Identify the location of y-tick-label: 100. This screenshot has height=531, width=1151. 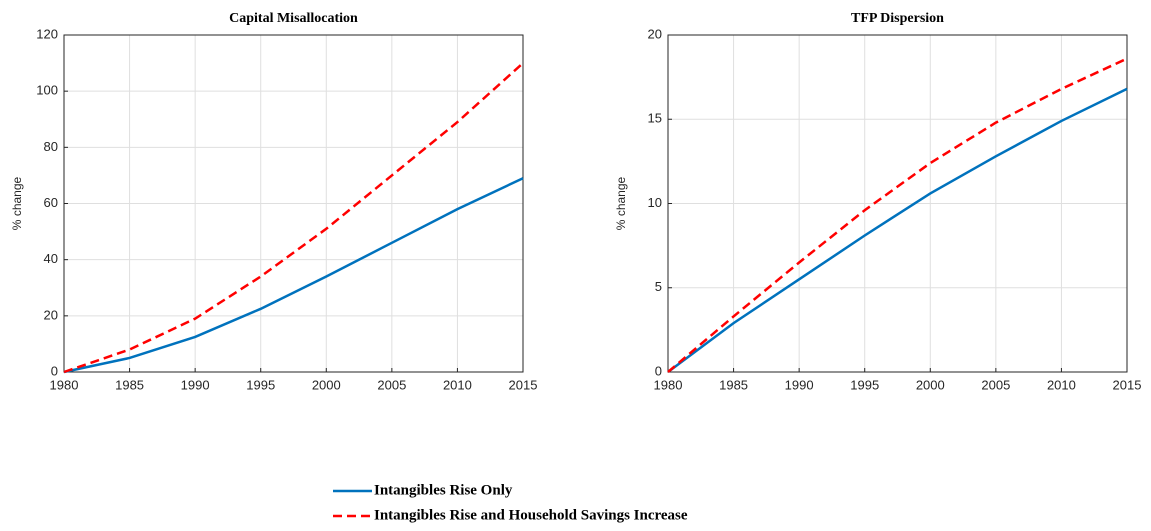
(47, 90).